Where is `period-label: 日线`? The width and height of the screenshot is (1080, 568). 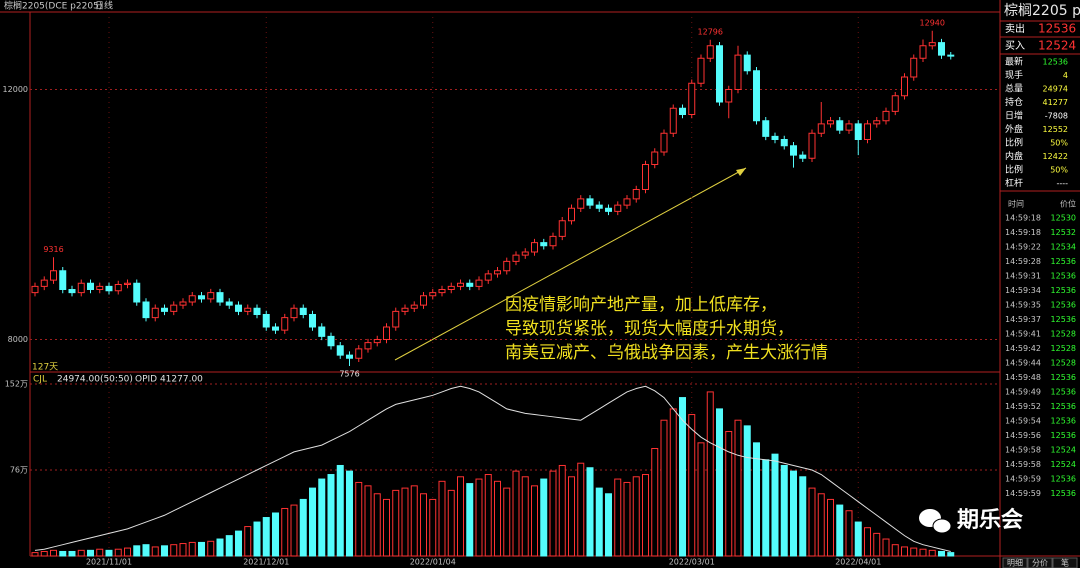
period-label: 日线 is located at coordinates (104, 6).